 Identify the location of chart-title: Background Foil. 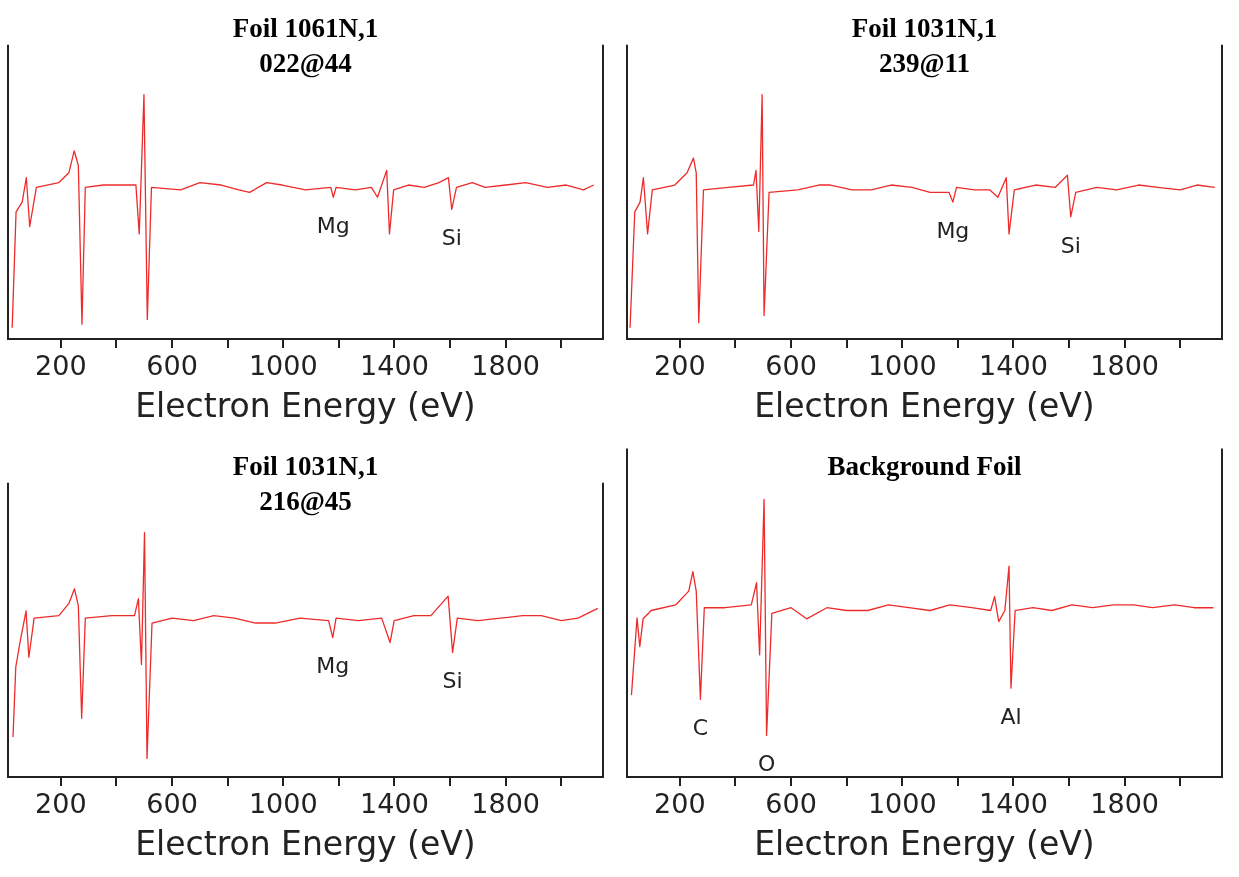
(924, 466).